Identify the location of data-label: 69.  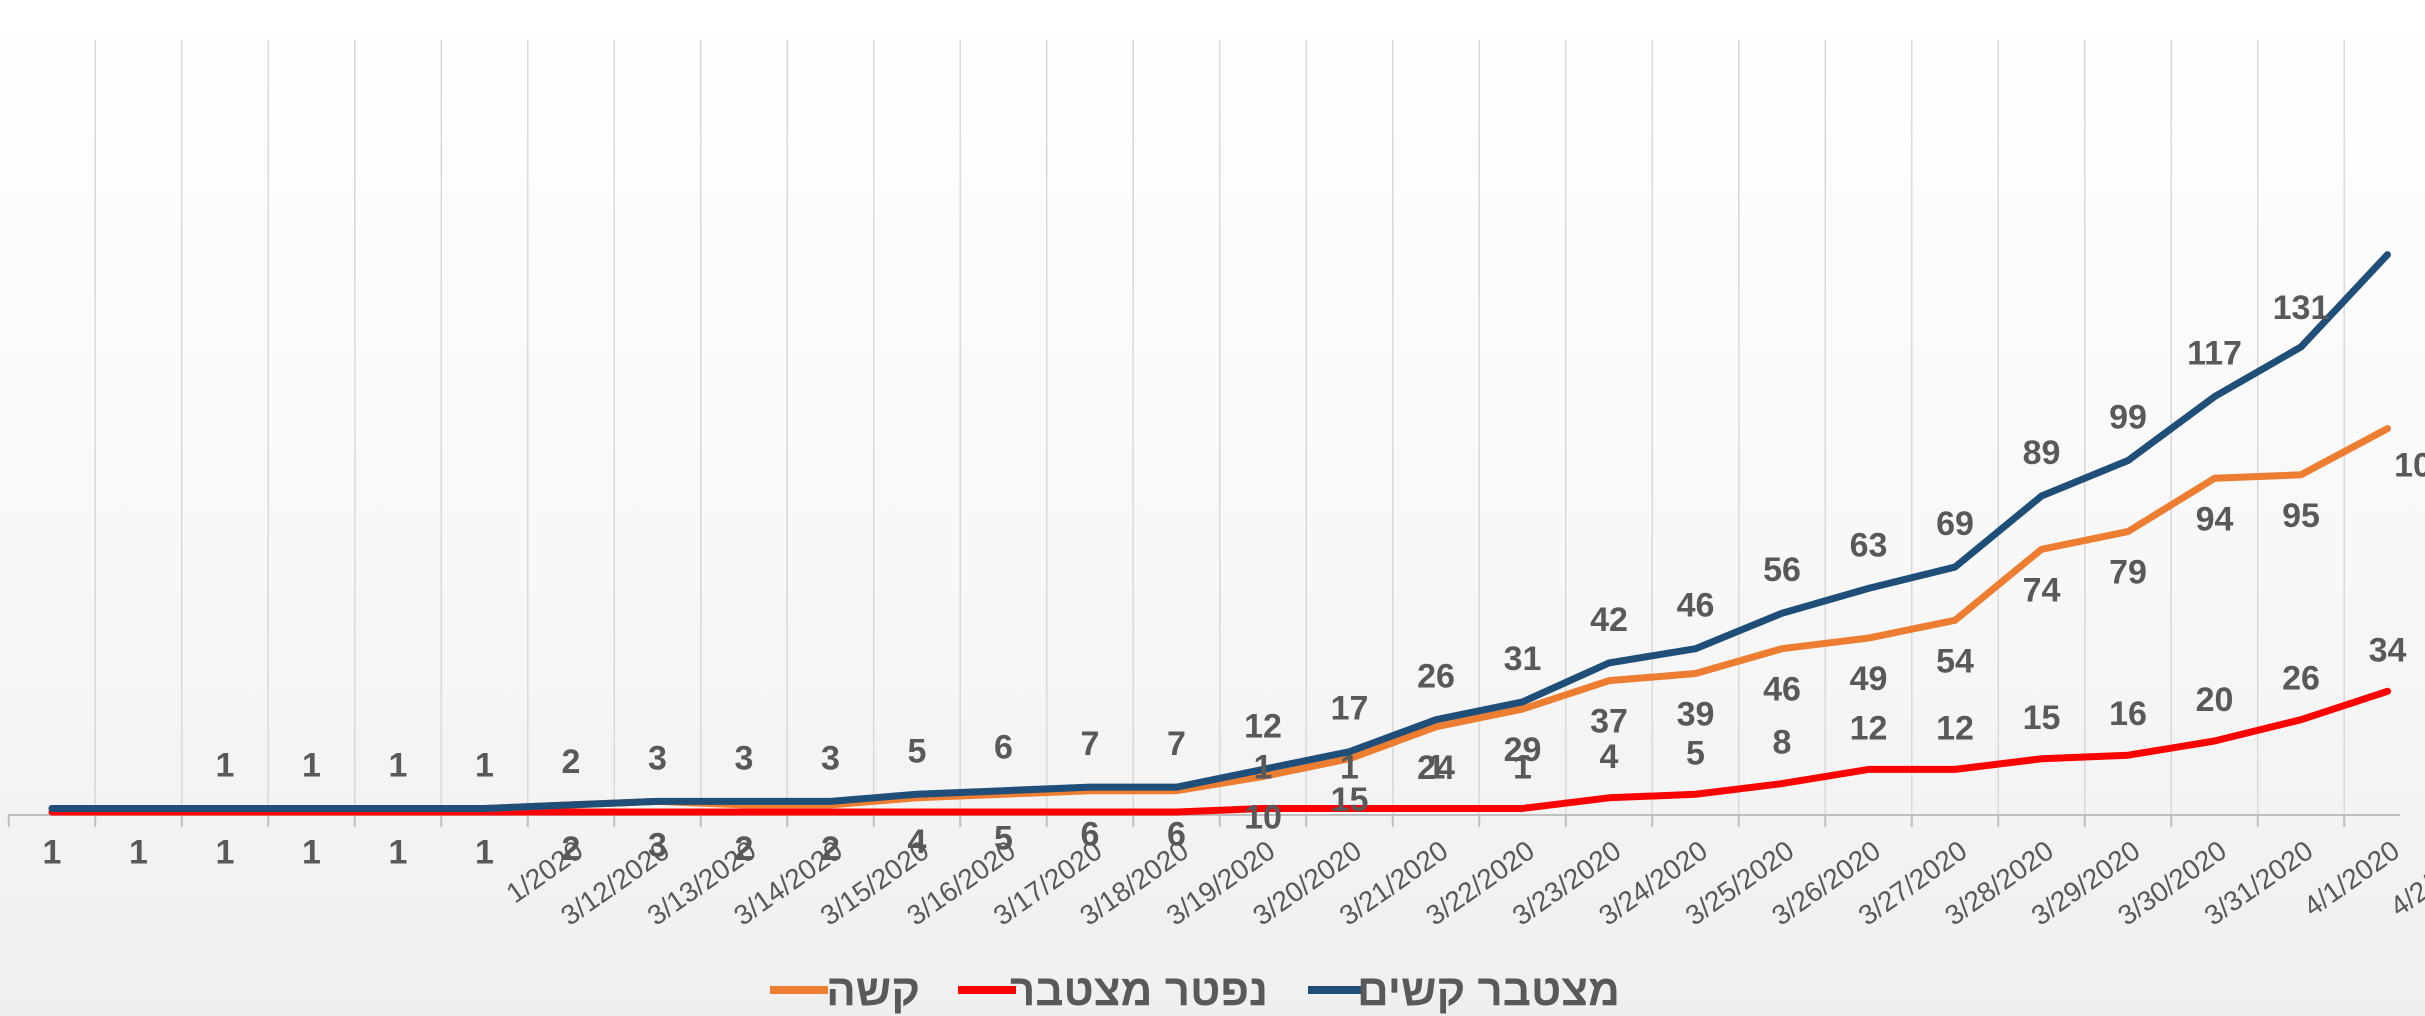
(1955, 524).